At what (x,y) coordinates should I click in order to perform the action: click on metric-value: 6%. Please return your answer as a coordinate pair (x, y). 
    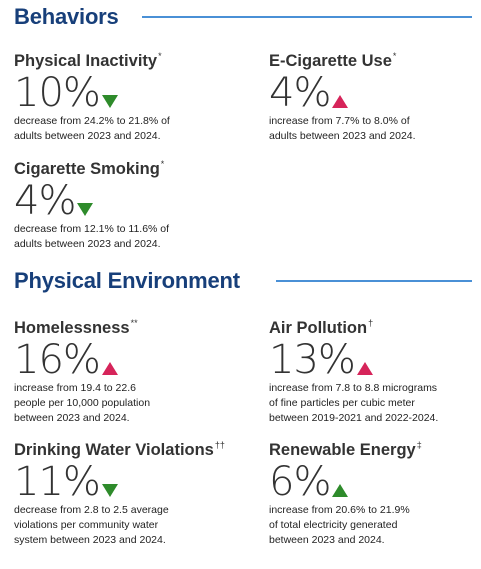
    Looking at the image, I should click on (300, 482).